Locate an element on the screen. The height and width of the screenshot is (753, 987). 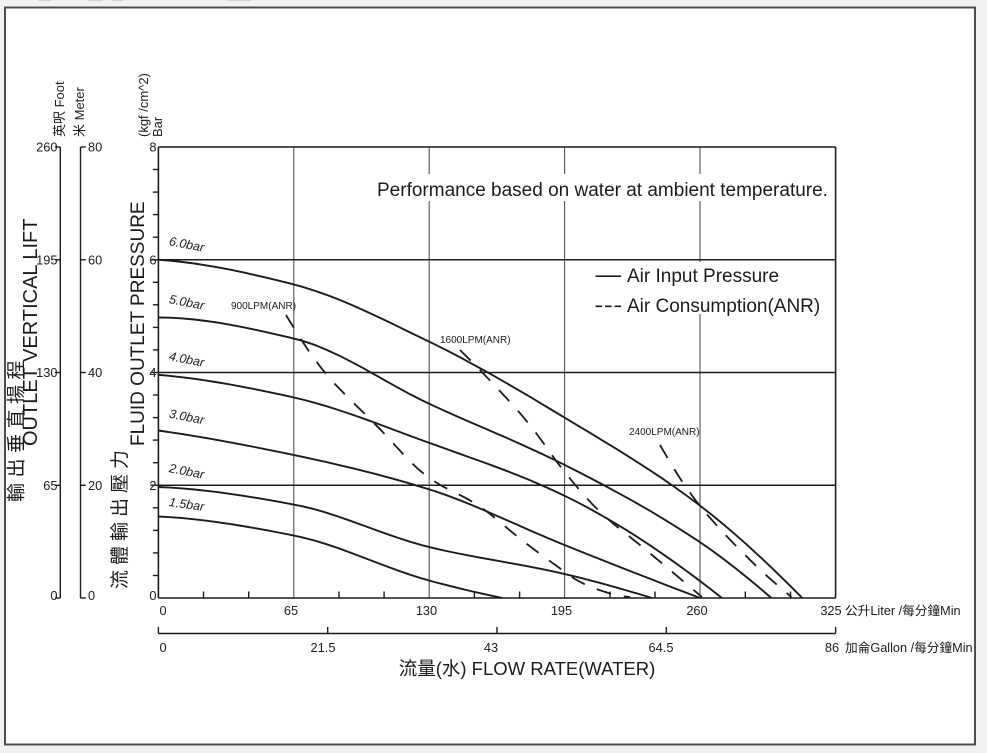
svg-text: 加侖Gallon /每分鐘Min is located at coordinates (909, 647).